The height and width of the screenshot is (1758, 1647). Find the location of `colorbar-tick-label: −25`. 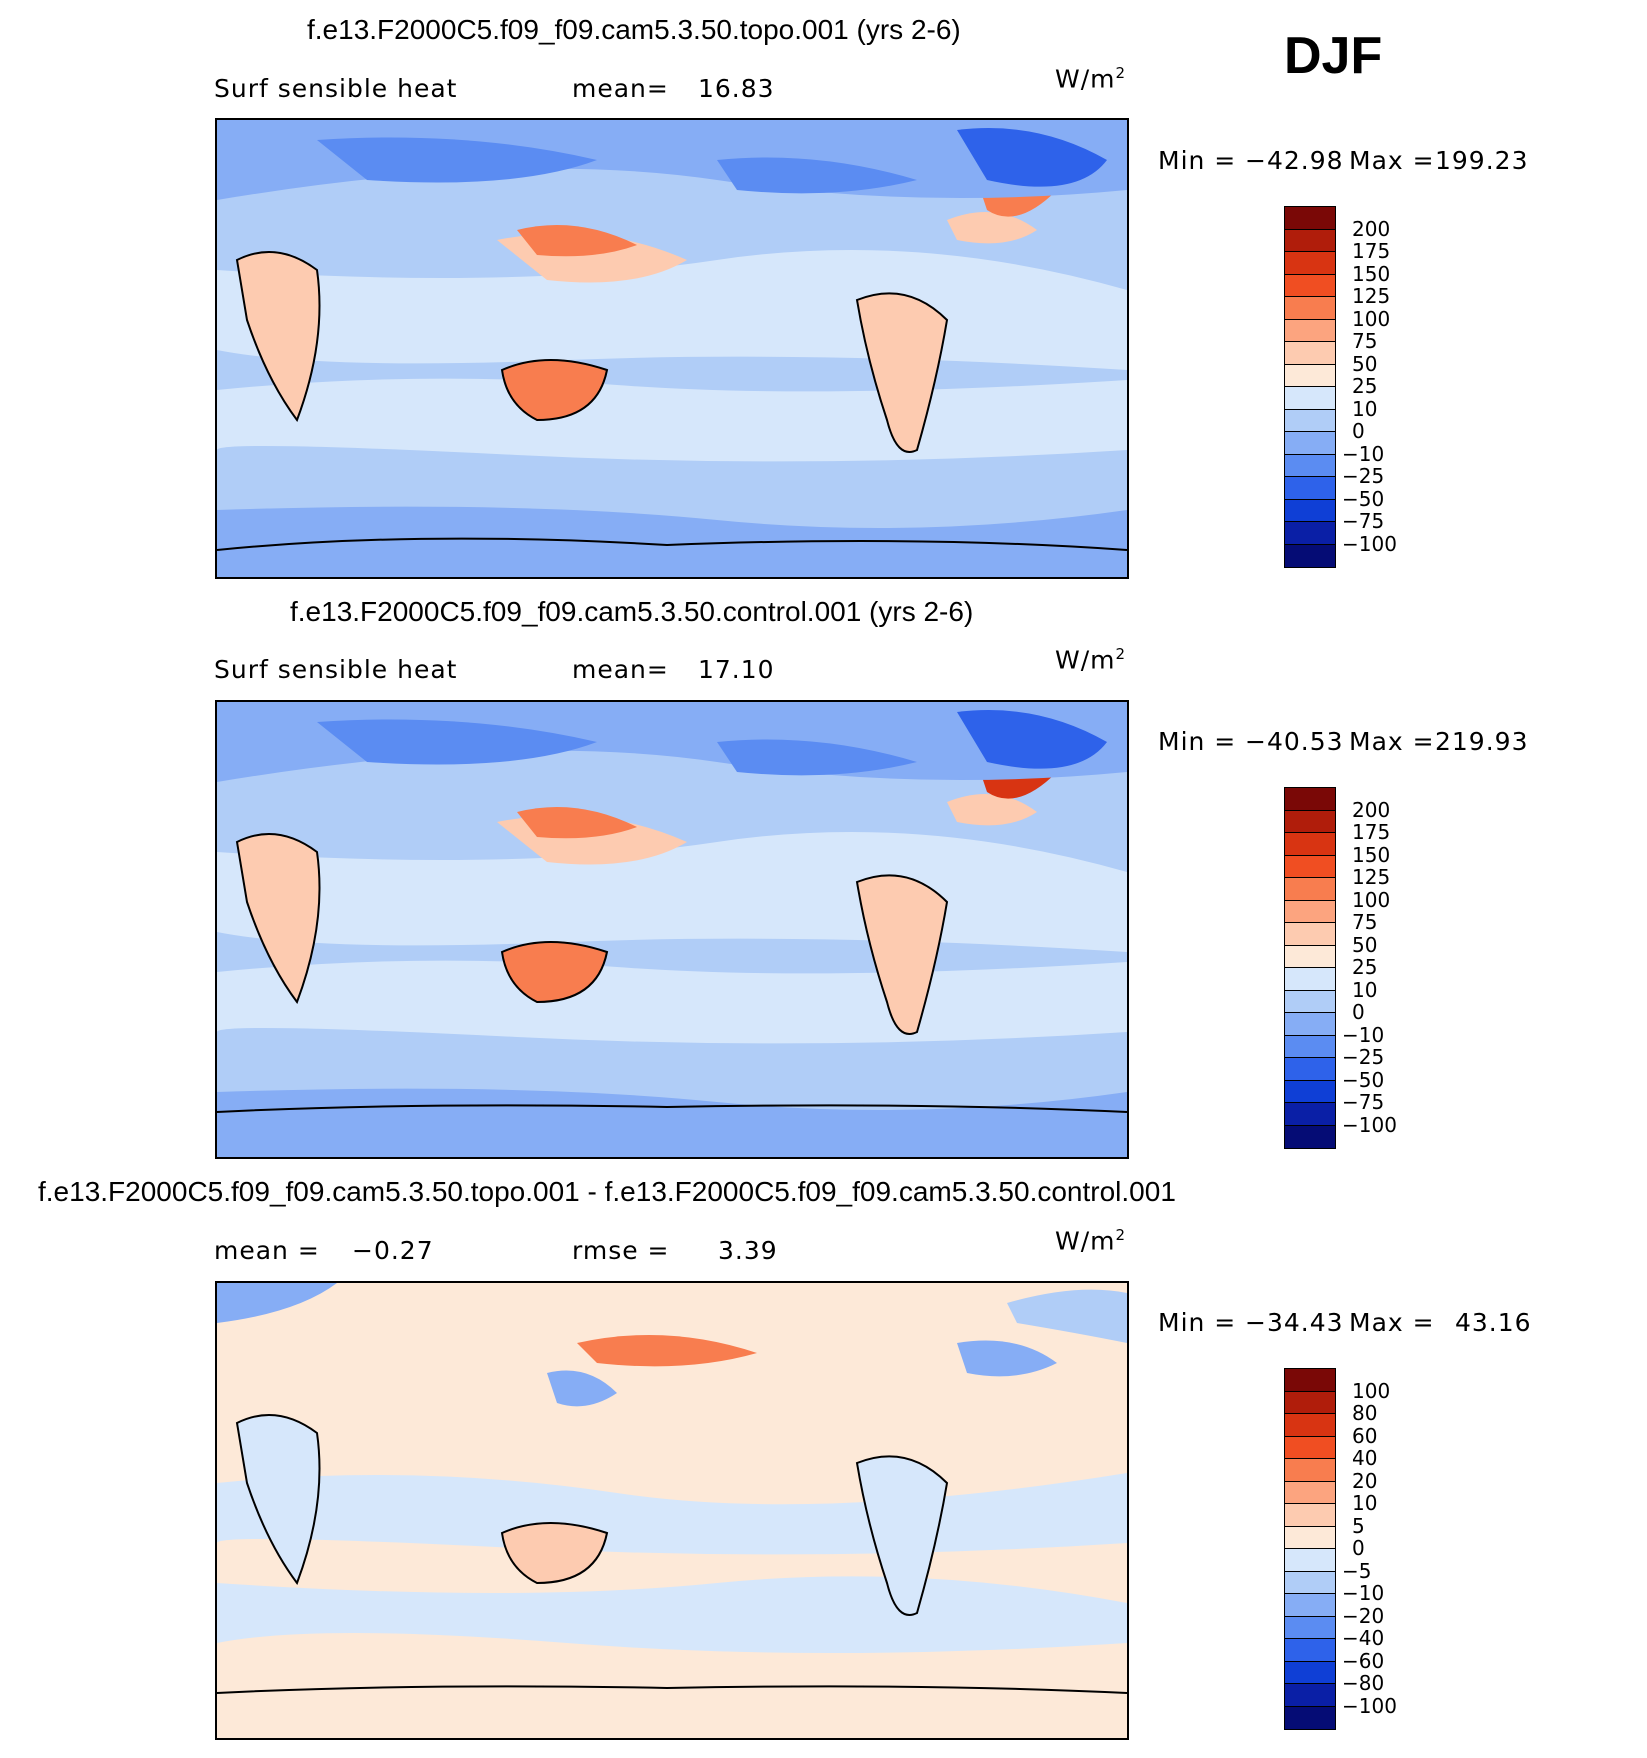

colorbar-tick-label: −25 is located at coordinates (1363, 476).